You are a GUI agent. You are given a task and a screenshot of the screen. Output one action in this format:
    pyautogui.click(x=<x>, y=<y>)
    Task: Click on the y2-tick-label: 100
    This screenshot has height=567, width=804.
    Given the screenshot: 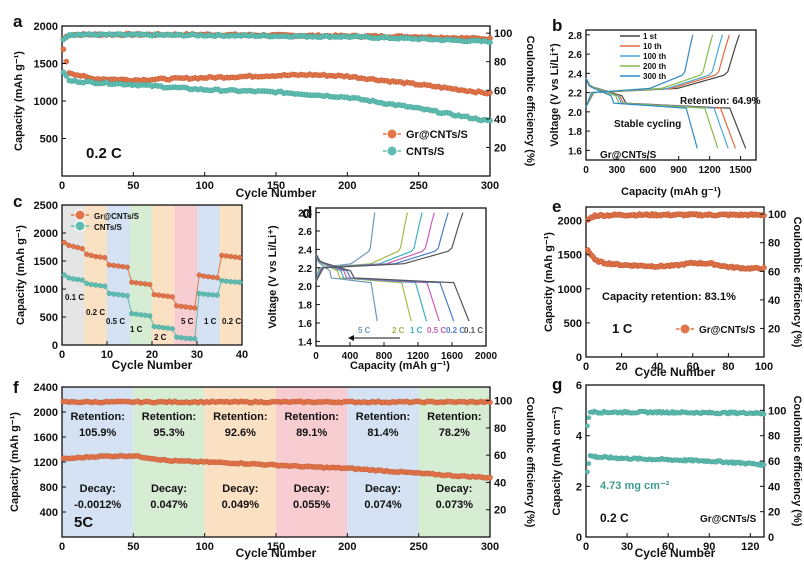 What is the action you would take?
    pyautogui.click(x=777, y=411)
    